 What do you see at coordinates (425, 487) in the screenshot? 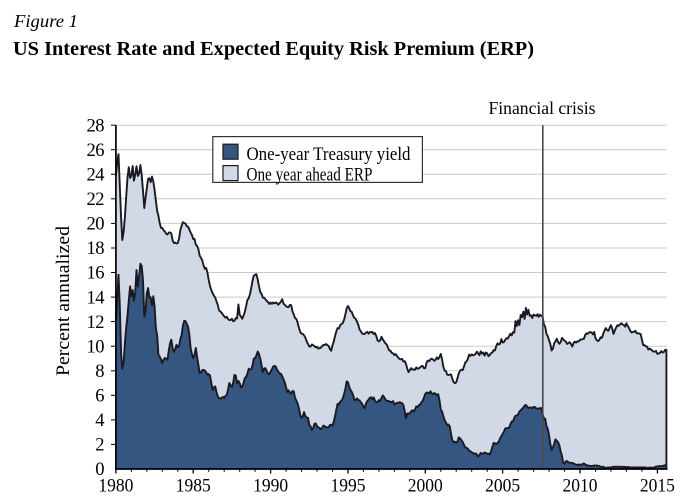
I see `svg-text: 2000` at bounding box center [425, 487].